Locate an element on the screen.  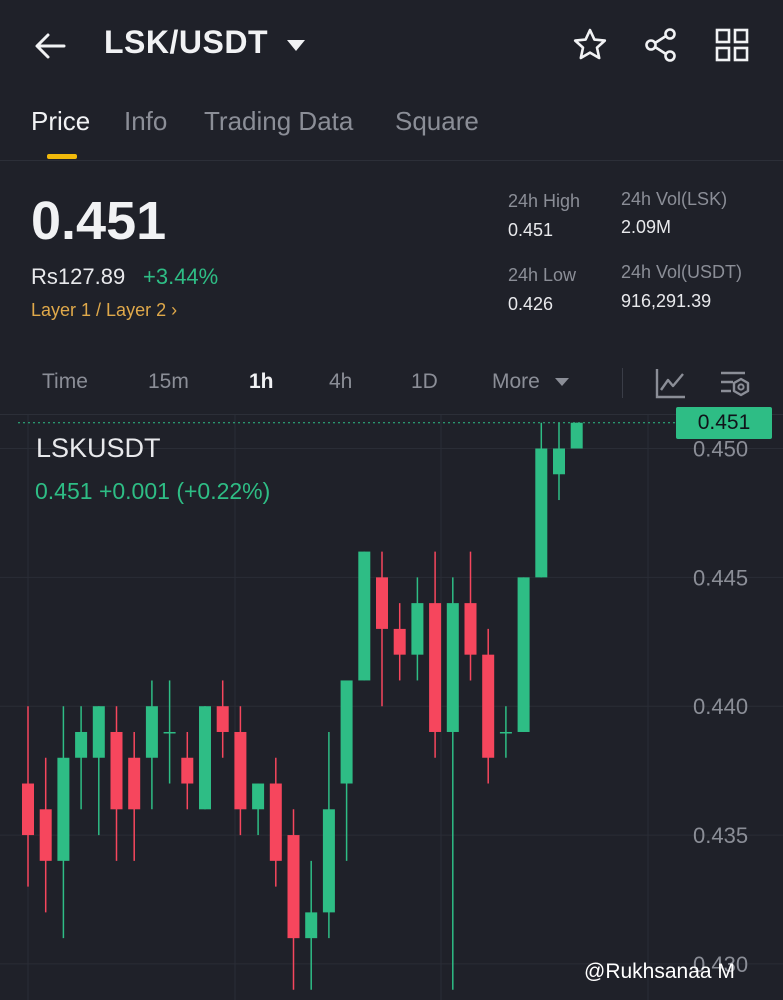
y-tick-label: 0.430 is located at coordinates (720, 964).